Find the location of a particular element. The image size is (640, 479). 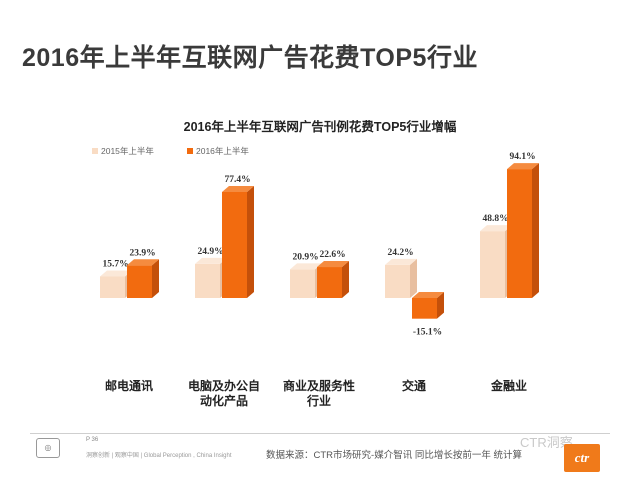

data-label-0-0: 15.7% is located at coordinates (115, 264).